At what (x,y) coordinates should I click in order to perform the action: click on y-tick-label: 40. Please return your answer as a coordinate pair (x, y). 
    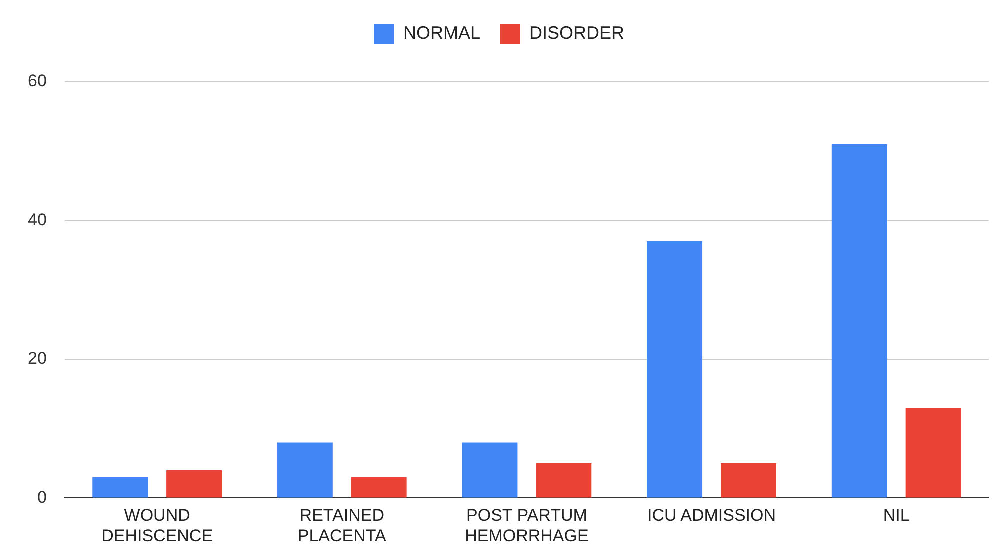
    Looking at the image, I should click on (37, 220).